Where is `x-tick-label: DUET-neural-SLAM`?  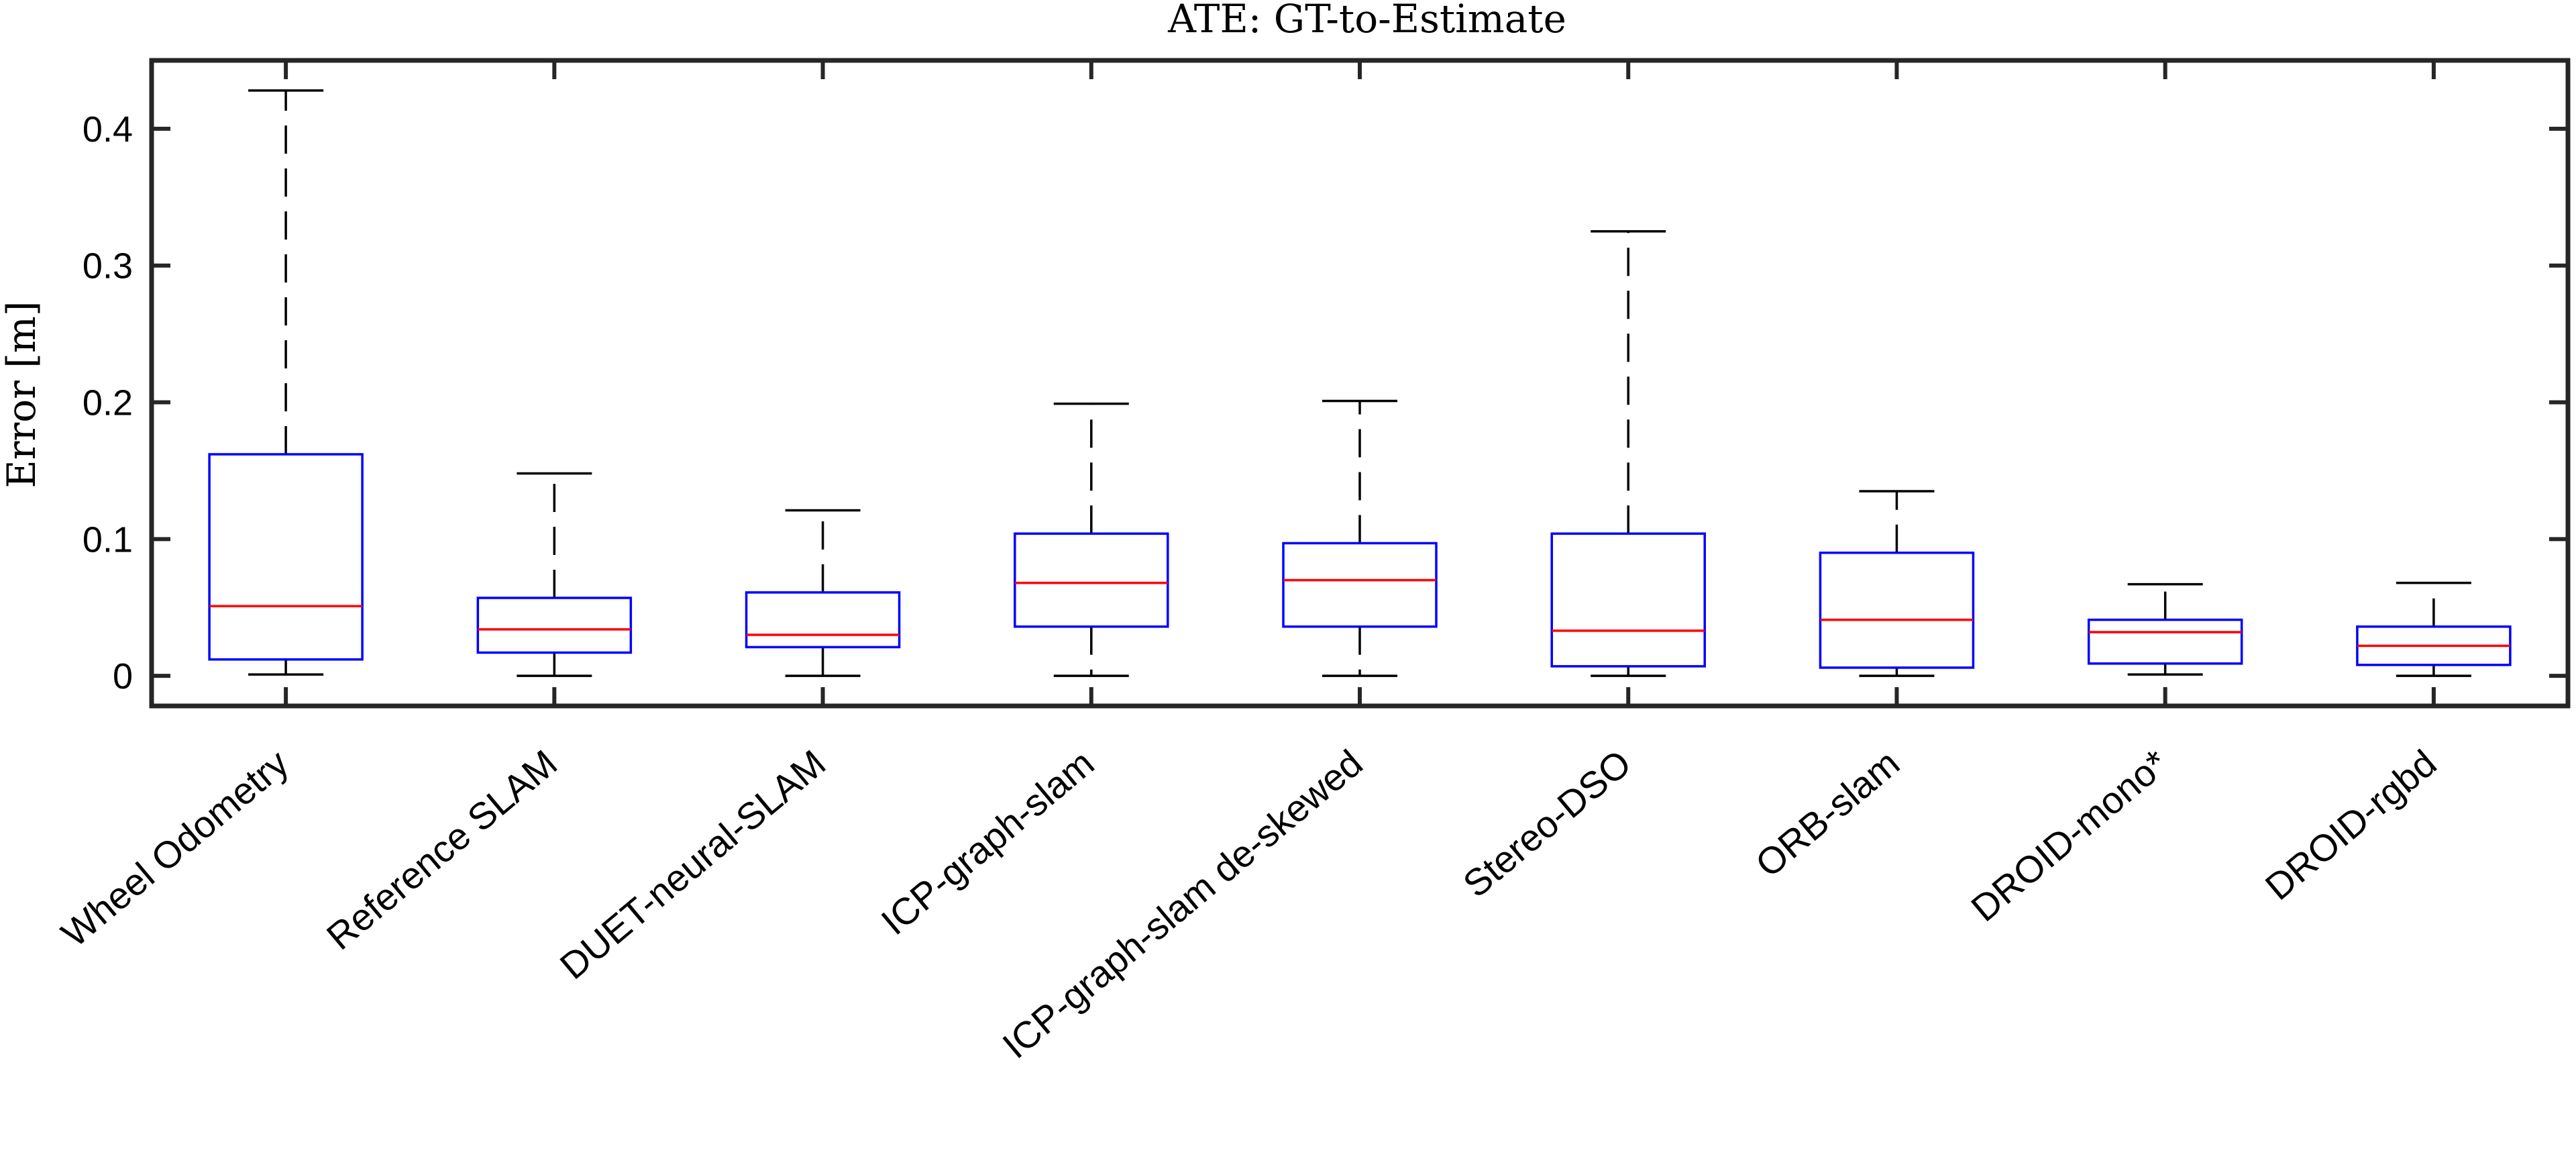 x-tick-label: DUET-neural-SLAM is located at coordinates (693, 864).